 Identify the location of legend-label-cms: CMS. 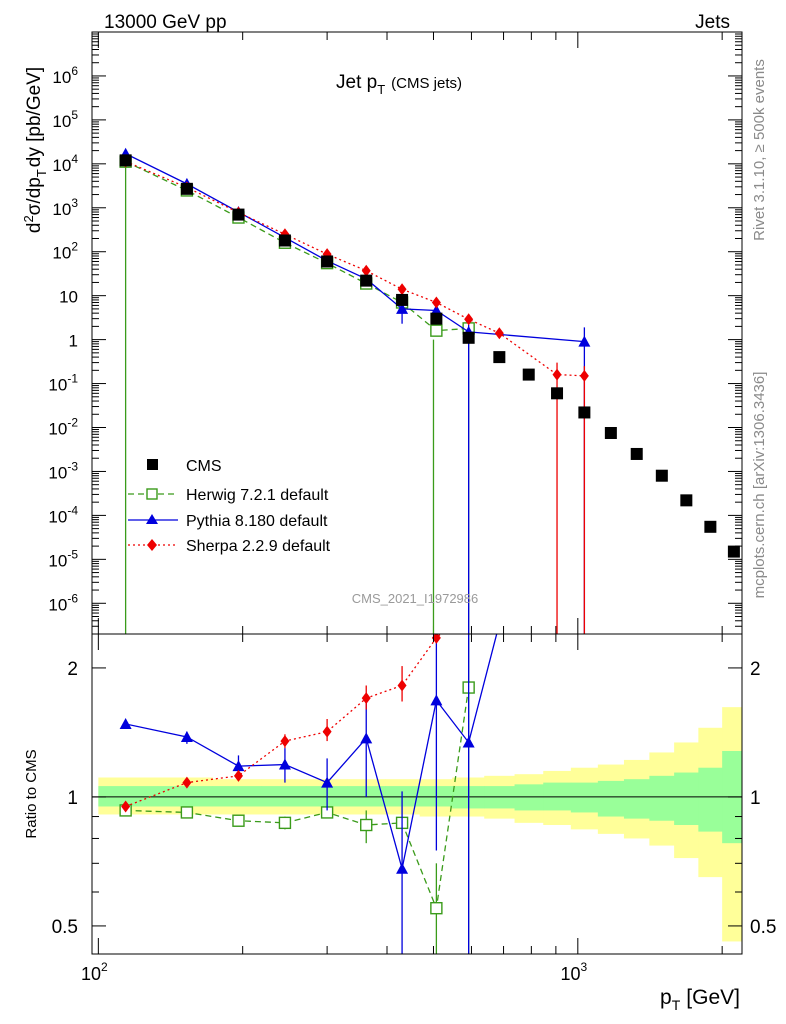
(204, 466).